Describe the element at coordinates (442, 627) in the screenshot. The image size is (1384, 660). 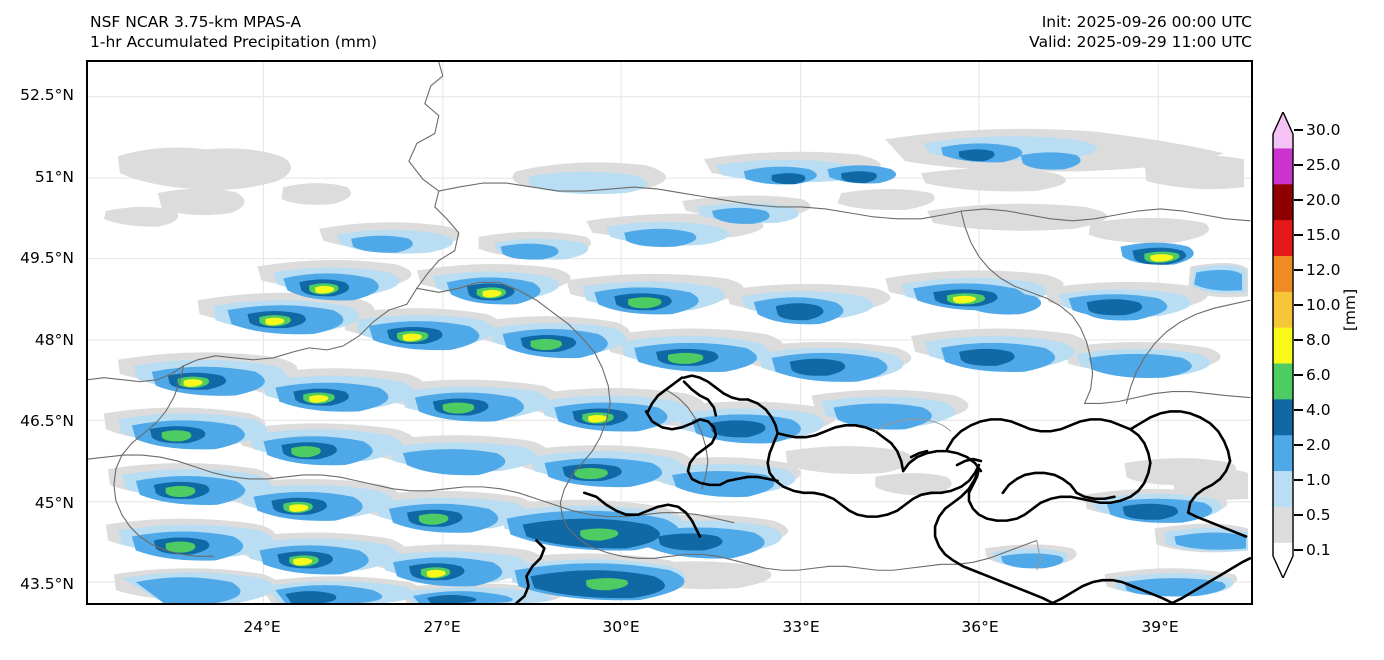
I see `lon-label-1: 27°E` at that location.